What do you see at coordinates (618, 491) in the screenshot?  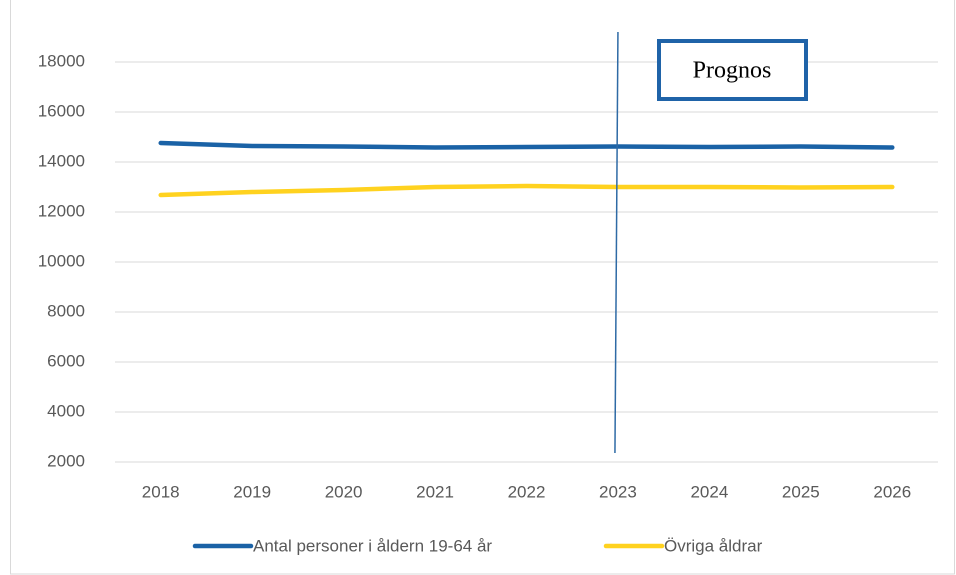 I see `x-tick-label: 2023` at bounding box center [618, 491].